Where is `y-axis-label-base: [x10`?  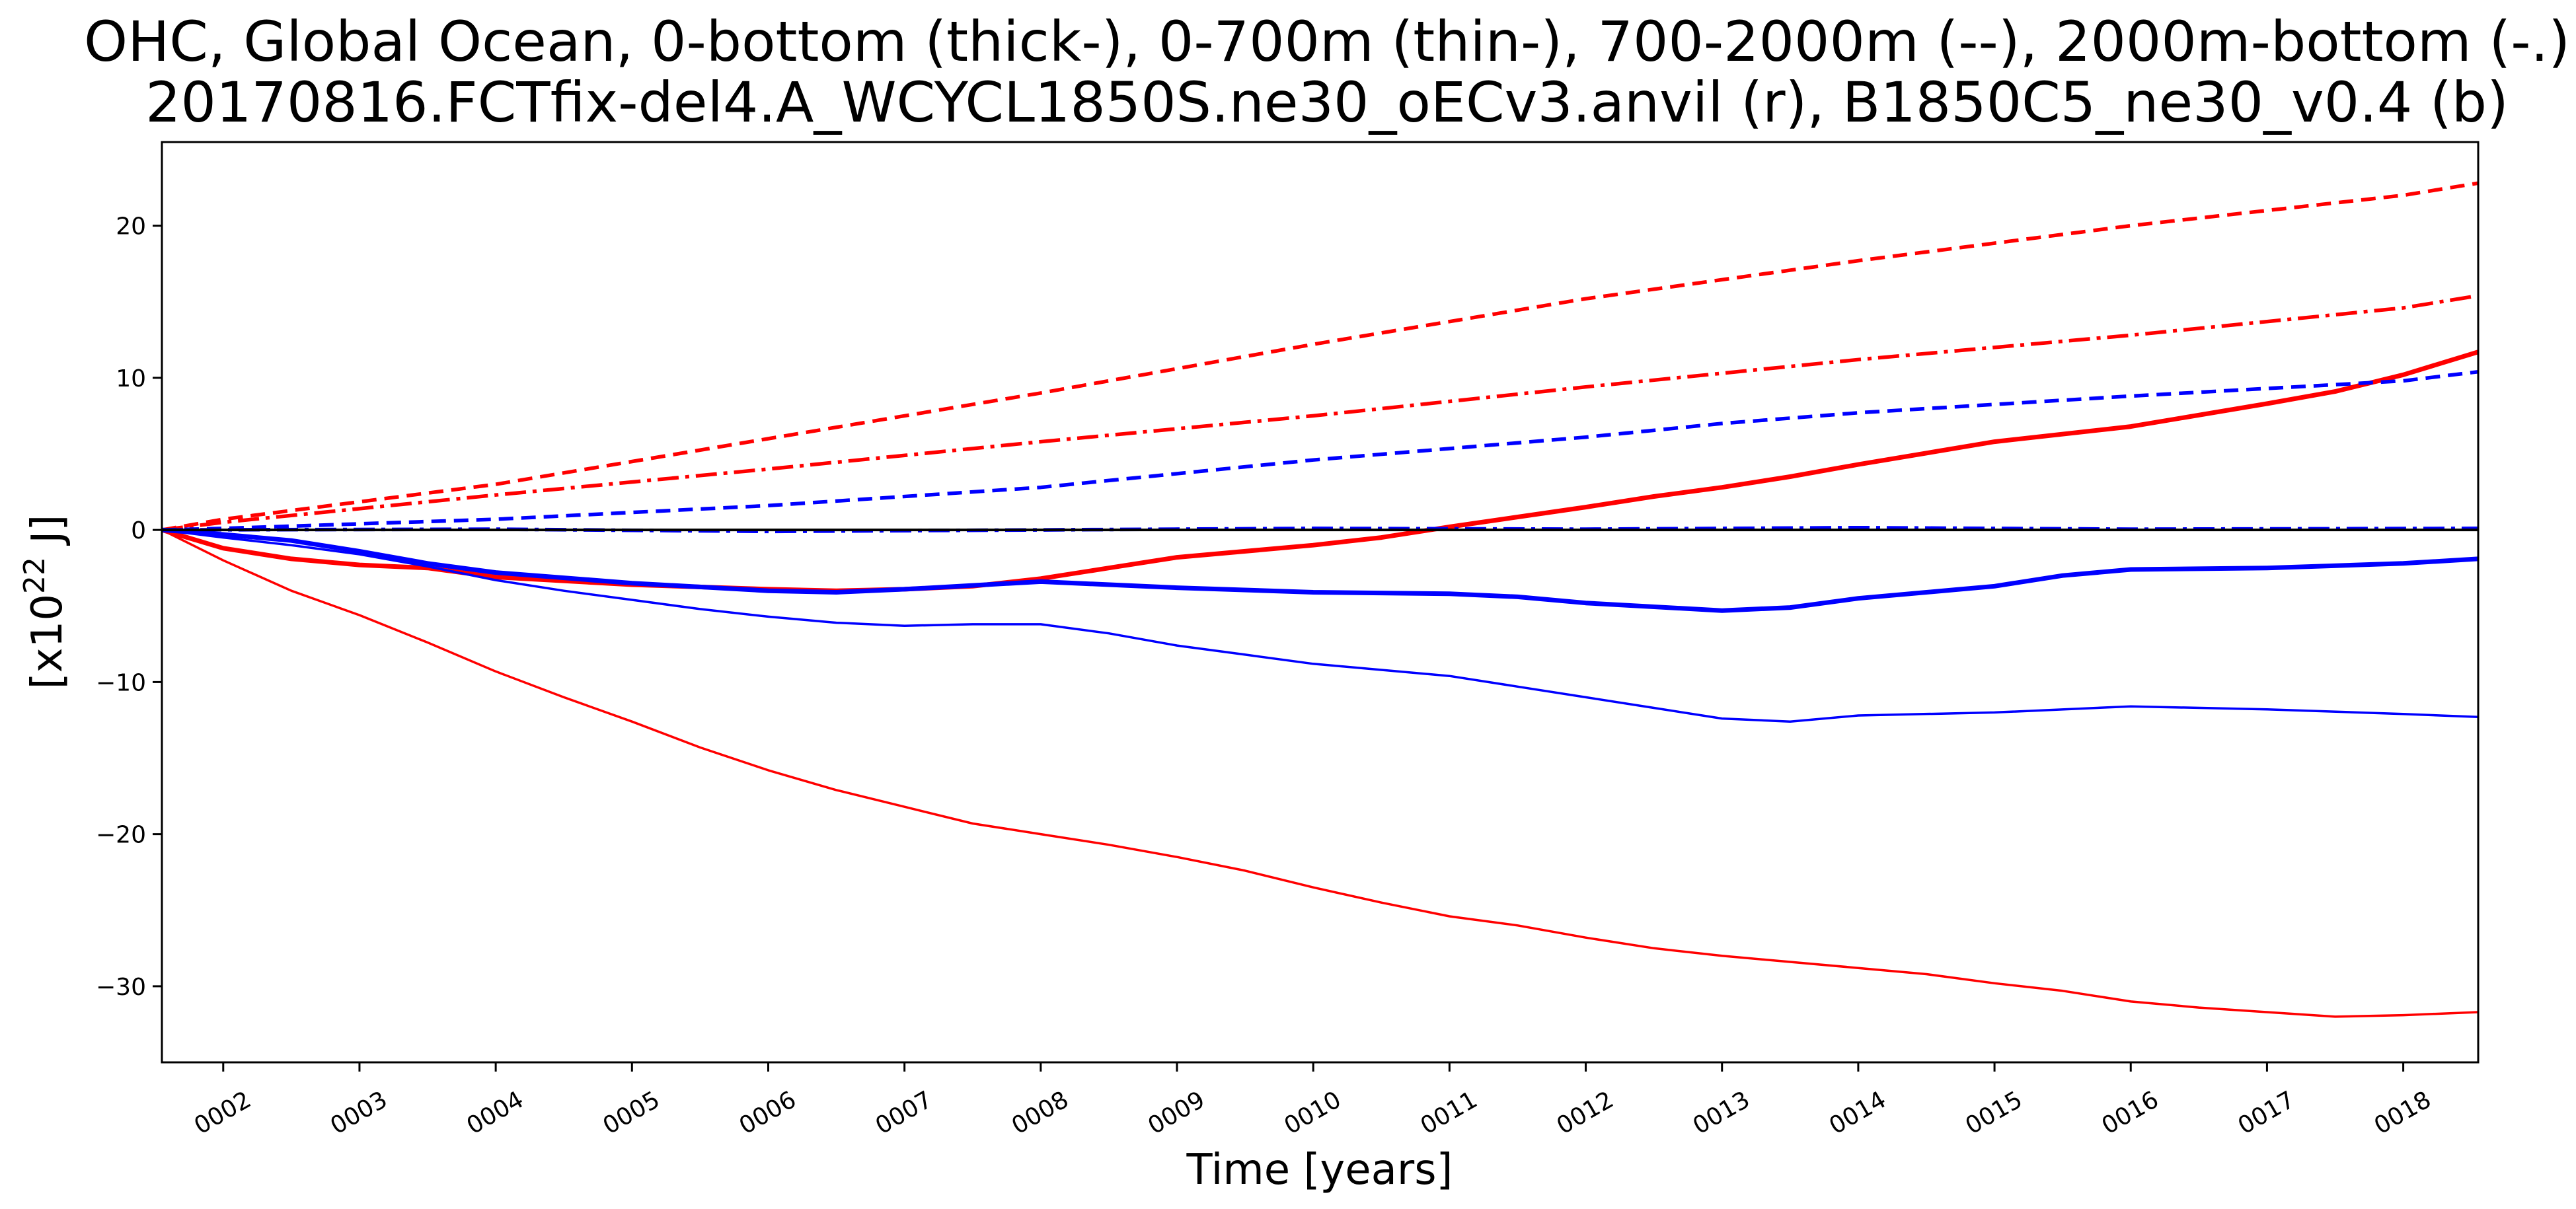
y-axis-label-base: [x10 is located at coordinates (48, 641).